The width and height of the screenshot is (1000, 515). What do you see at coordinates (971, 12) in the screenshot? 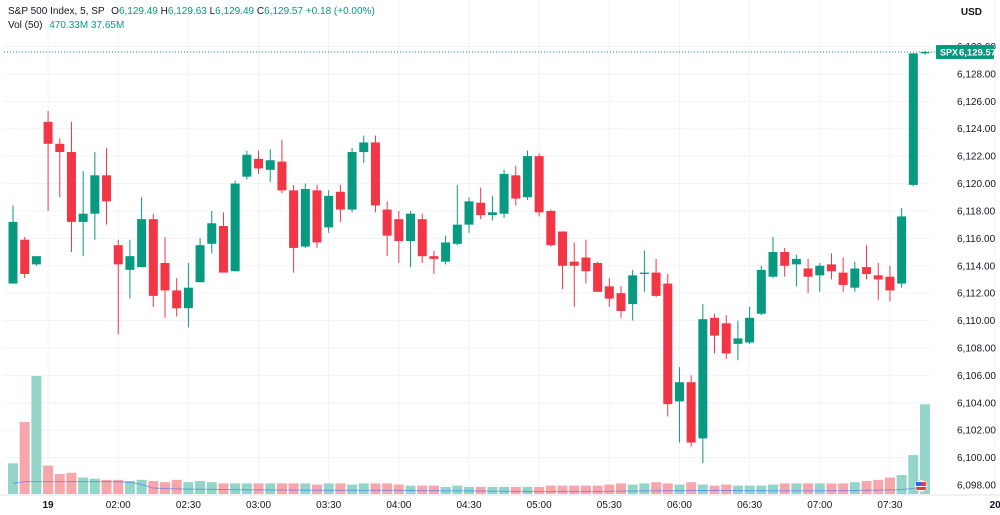
I see `currency-button: USD` at bounding box center [971, 12].